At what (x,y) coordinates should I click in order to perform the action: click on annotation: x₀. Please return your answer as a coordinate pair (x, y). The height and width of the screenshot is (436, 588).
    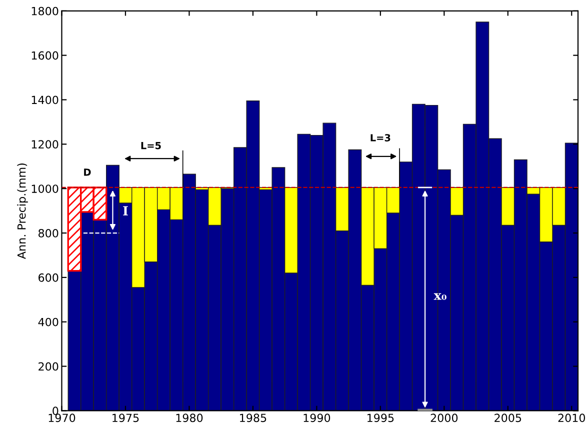
    Looking at the image, I should click on (440, 296).